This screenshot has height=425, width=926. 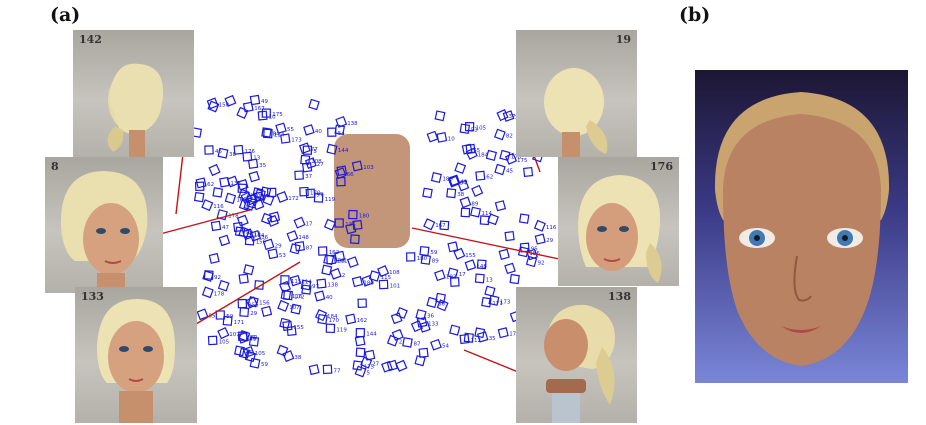 What do you see at coordinates (430, 317) in the screenshot?
I see `camera-id-label: 36` at bounding box center [430, 317].